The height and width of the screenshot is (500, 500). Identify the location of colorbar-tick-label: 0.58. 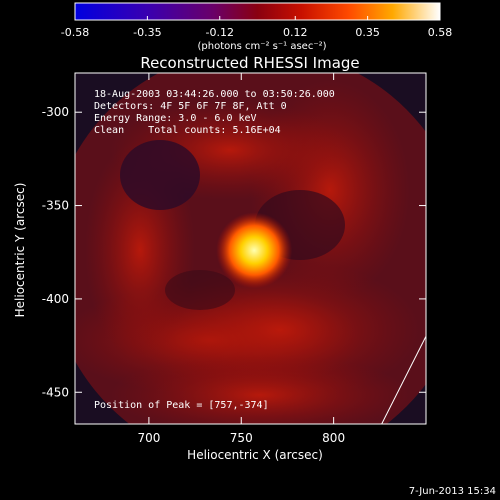
(440, 32).